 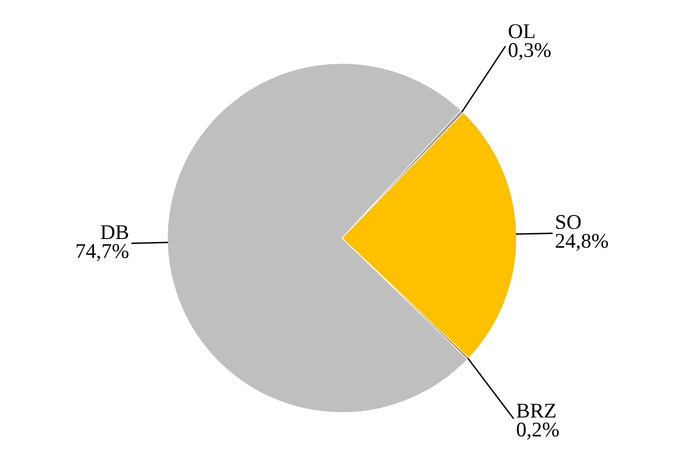 What do you see at coordinates (582, 242) in the screenshot?
I see `data-label: 24,8%` at bounding box center [582, 242].